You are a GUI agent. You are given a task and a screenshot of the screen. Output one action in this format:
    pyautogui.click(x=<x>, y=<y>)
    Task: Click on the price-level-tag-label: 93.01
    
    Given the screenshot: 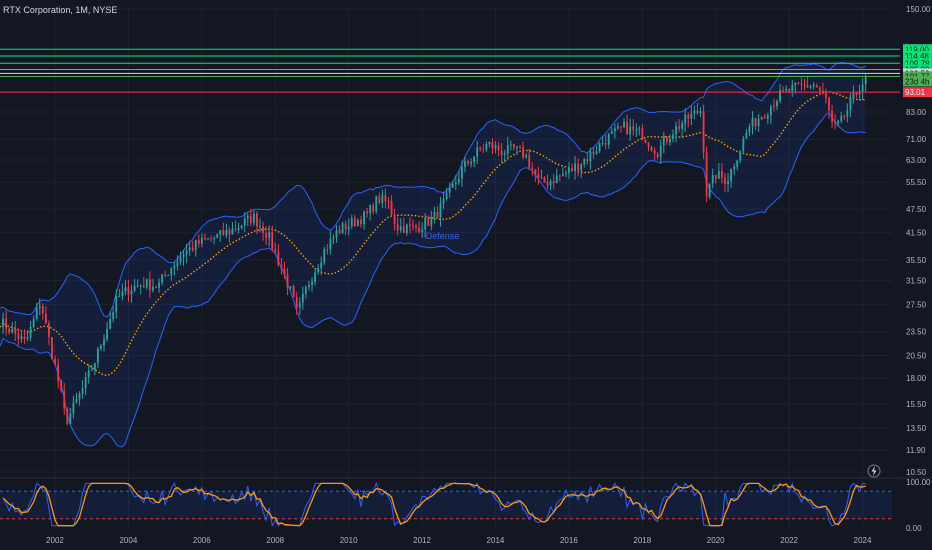 What is the action you would take?
    pyautogui.click(x=915, y=92)
    